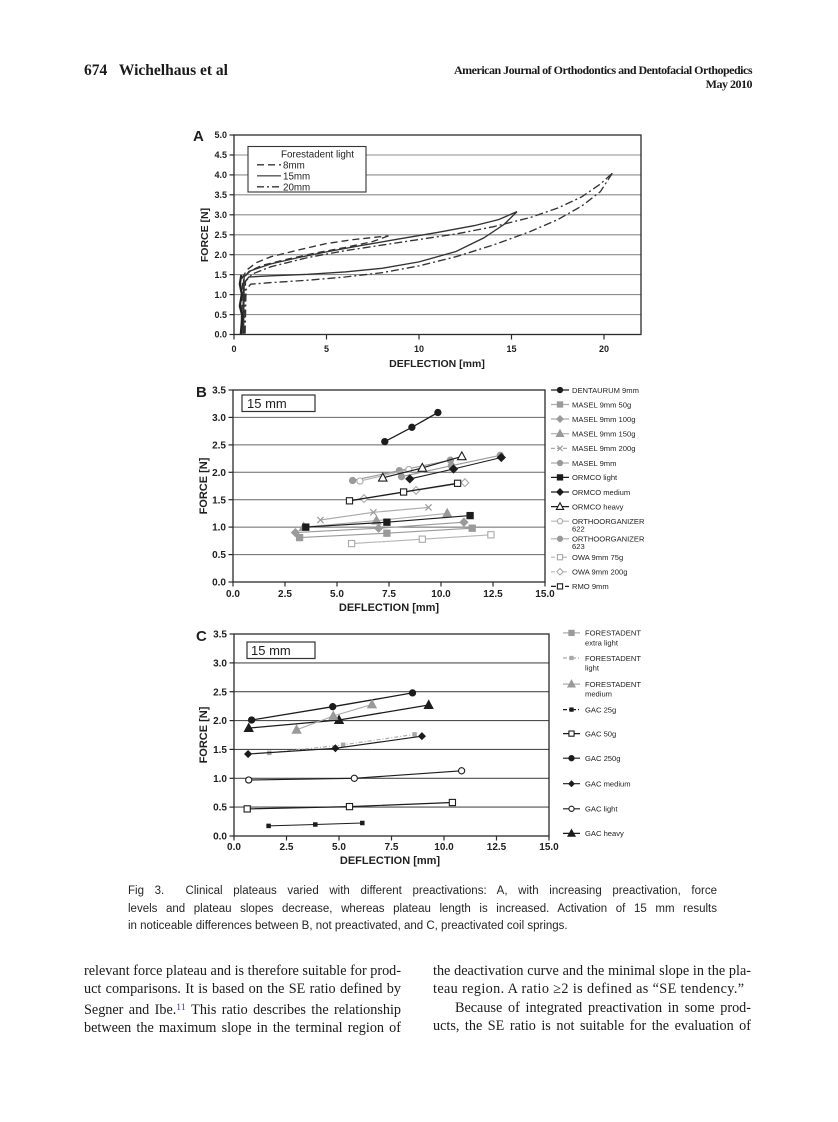  Describe the element at coordinates (605, 390) in the screenshot. I see `svg-text: DENTAURUM 9mm` at that location.